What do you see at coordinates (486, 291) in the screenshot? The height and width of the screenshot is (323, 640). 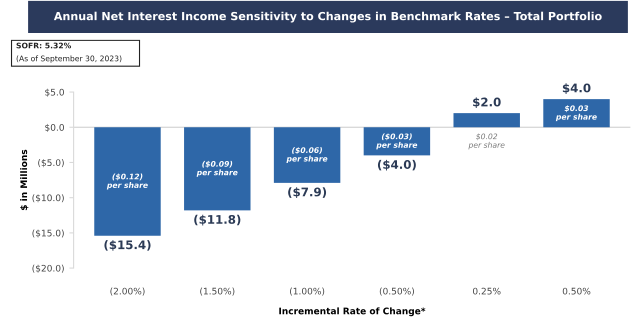 I see `x-tick-label: 0.25%` at bounding box center [486, 291].